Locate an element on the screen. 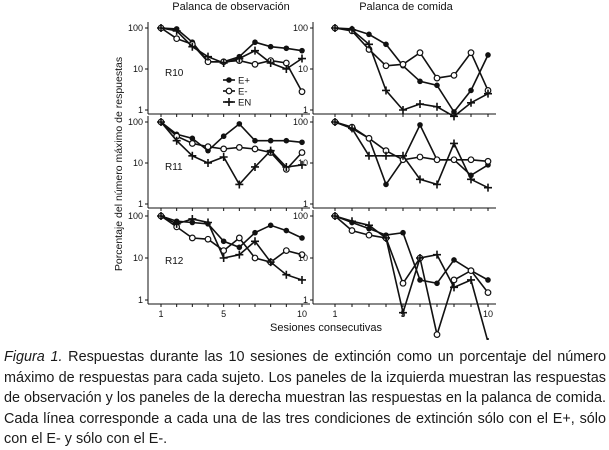 This screenshot has height=450, width=609. legend-marker-e-plus is located at coordinates (229, 80).